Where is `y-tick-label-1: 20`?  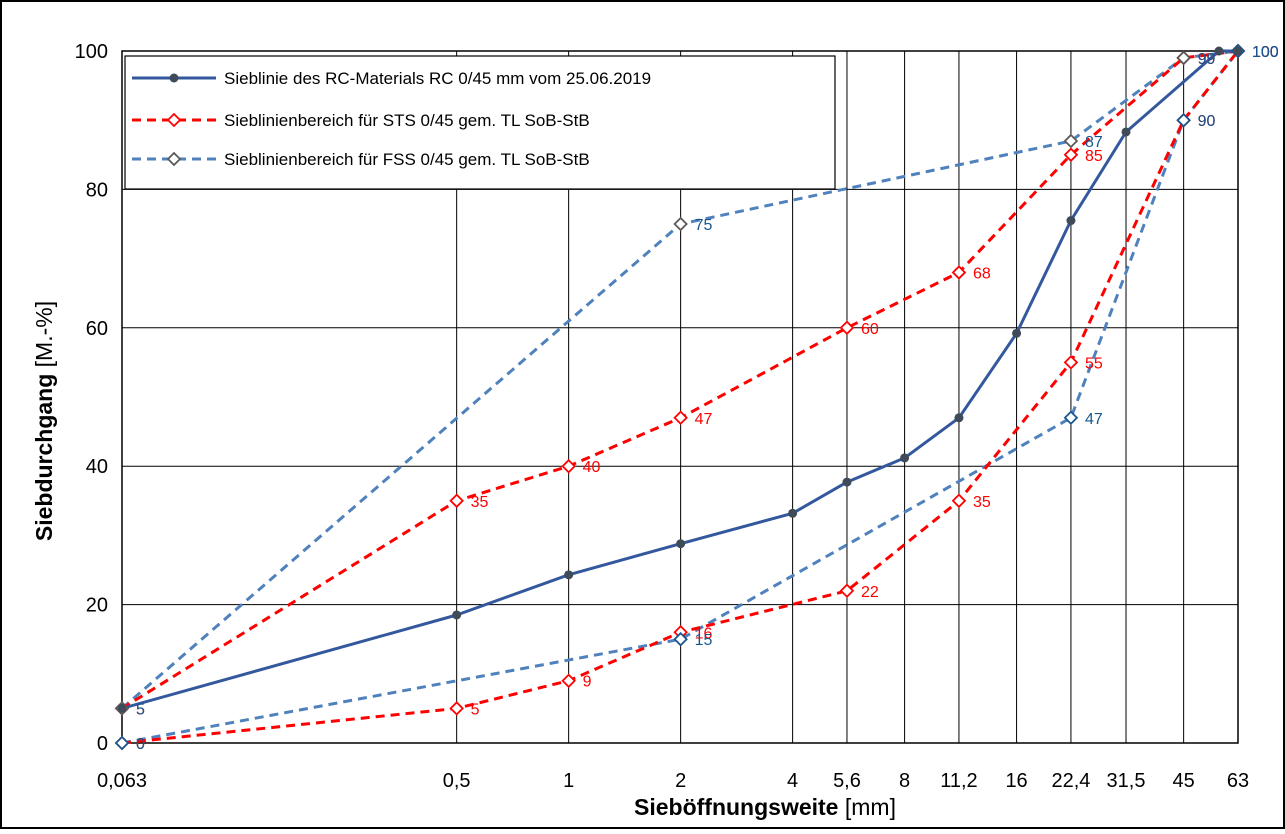
y-tick-label-1: 20 is located at coordinates (97, 606).